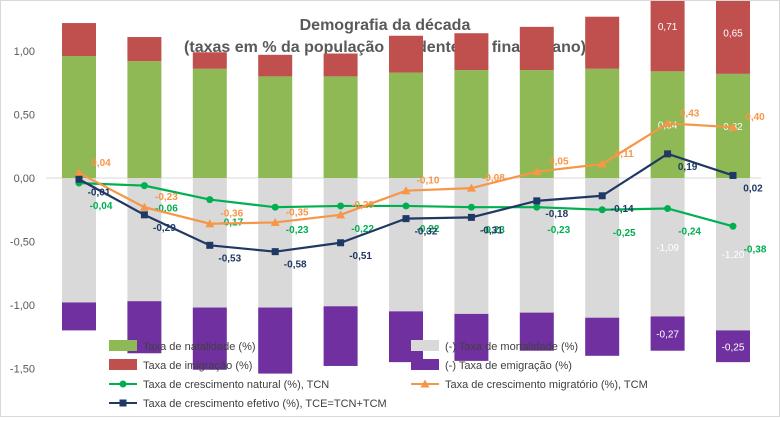  I want to click on chart-title: Demografia da década, so click(385, 25).